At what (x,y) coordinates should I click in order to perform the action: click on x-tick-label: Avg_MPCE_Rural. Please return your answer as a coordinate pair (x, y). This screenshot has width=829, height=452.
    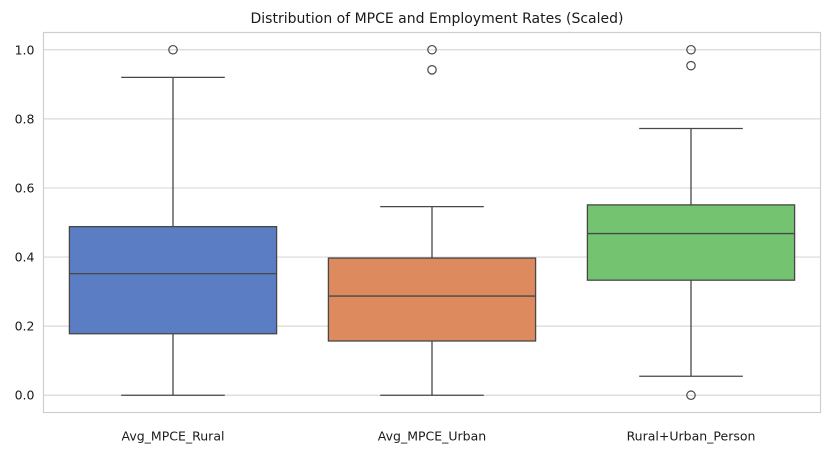
    Looking at the image, I should click on (173, 436).